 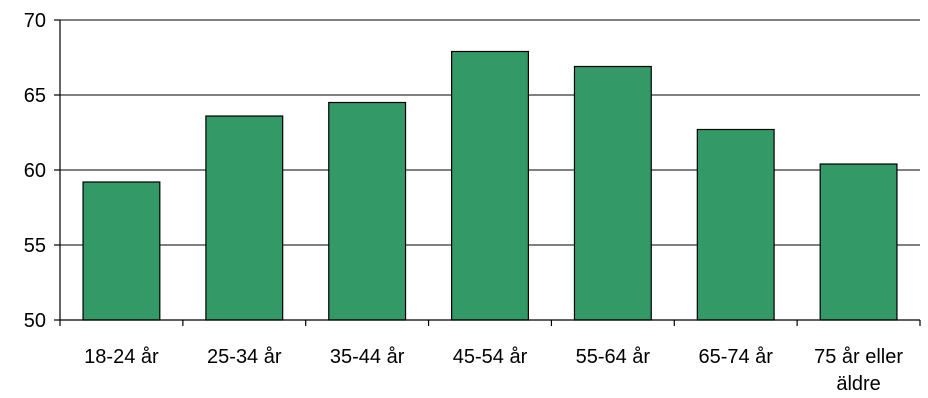 I want to click on x-tick-label-line: 25-34 år, so click(x=244, y=357).